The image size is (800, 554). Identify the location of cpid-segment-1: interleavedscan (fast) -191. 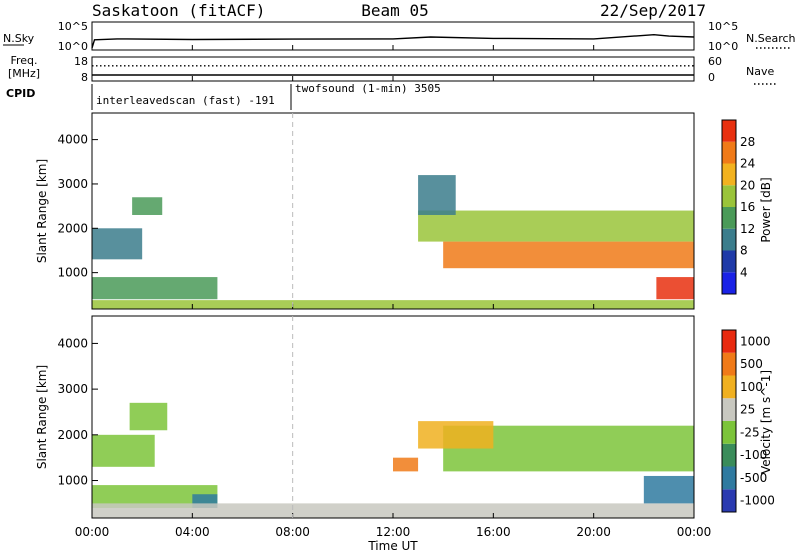
(185, 100).